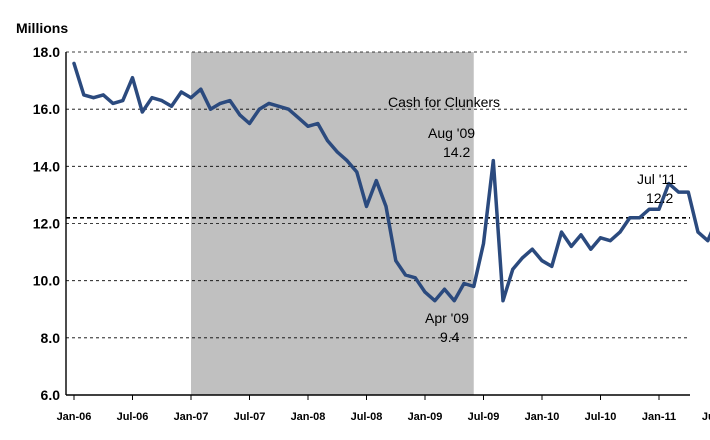 The width and height of the screenshot is (710, 440). Describe the element at coordinates (51, 395) in the screenshot. I see `y-tick-label: 6.0` at that location.